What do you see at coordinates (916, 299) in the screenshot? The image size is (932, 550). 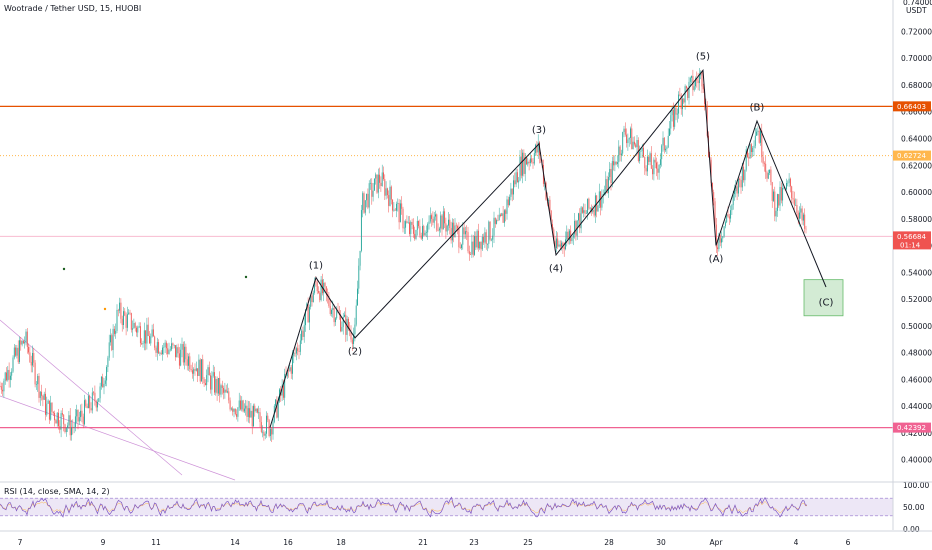 I see `y-tick-label: 0.52000` at bounding box center [916, 299].